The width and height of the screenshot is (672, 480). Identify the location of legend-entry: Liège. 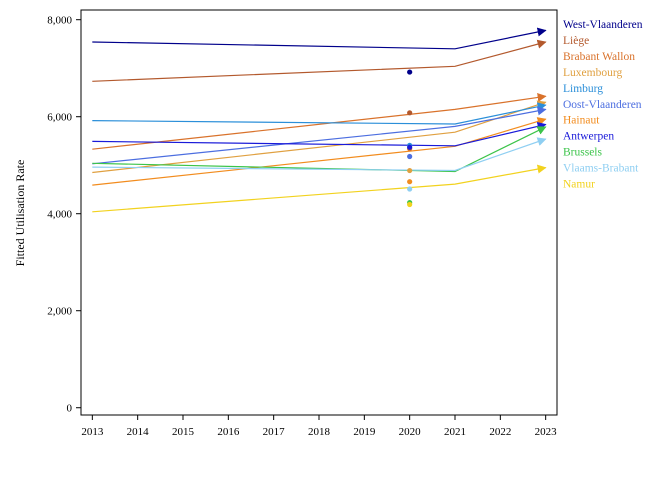
(576, 41).